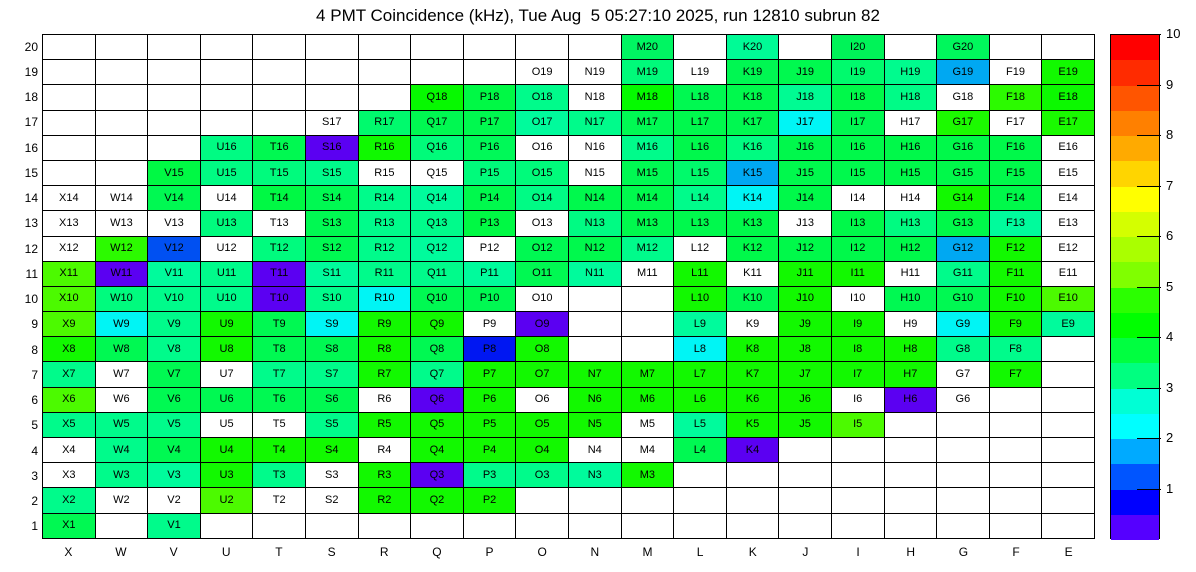  Describe the element at coordinates (647, 475) in the screenshot. I see `heatmap-cell-M3: M3` at that location.